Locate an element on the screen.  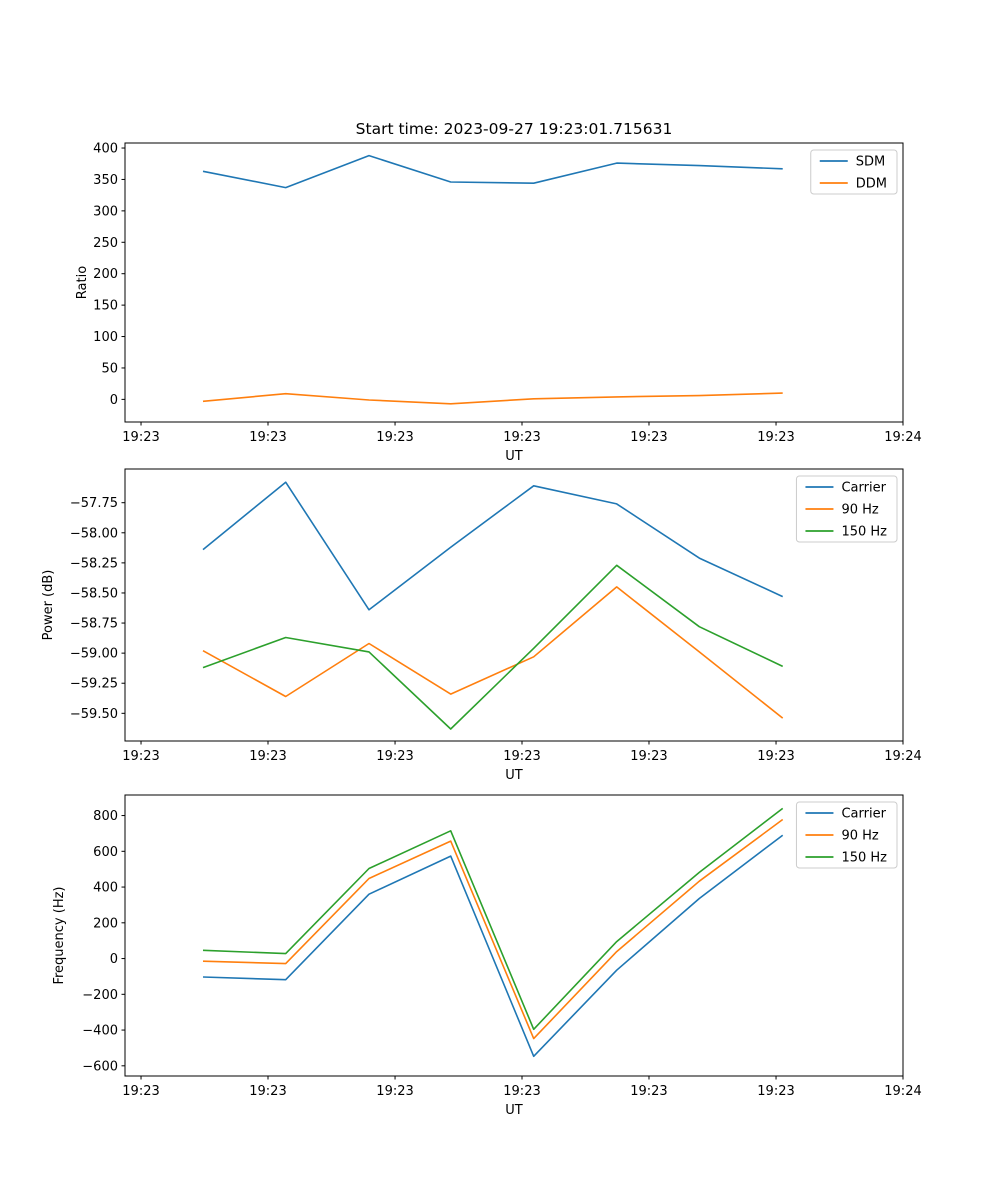
y-axis-label: Frequency (Hz) is located at coordinates (59, 935).